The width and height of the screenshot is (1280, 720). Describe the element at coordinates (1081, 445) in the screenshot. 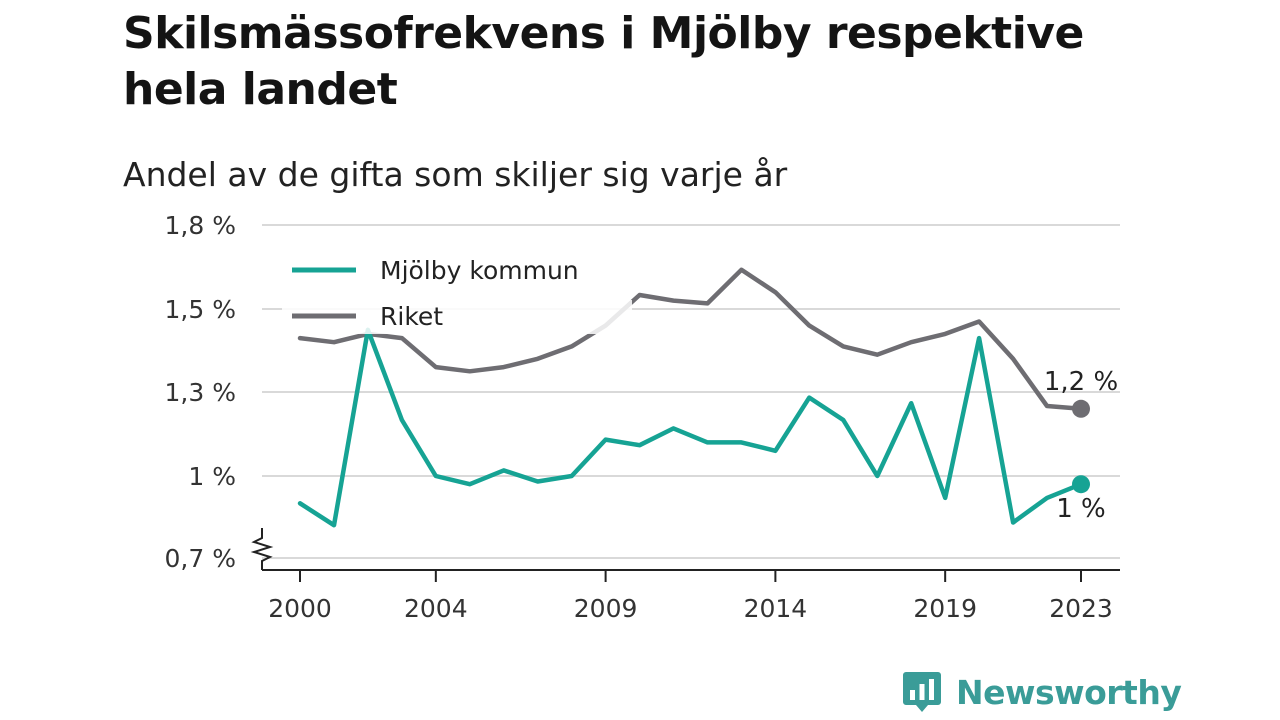

I see `end-labels: 1 % 1,2 %` at that location.